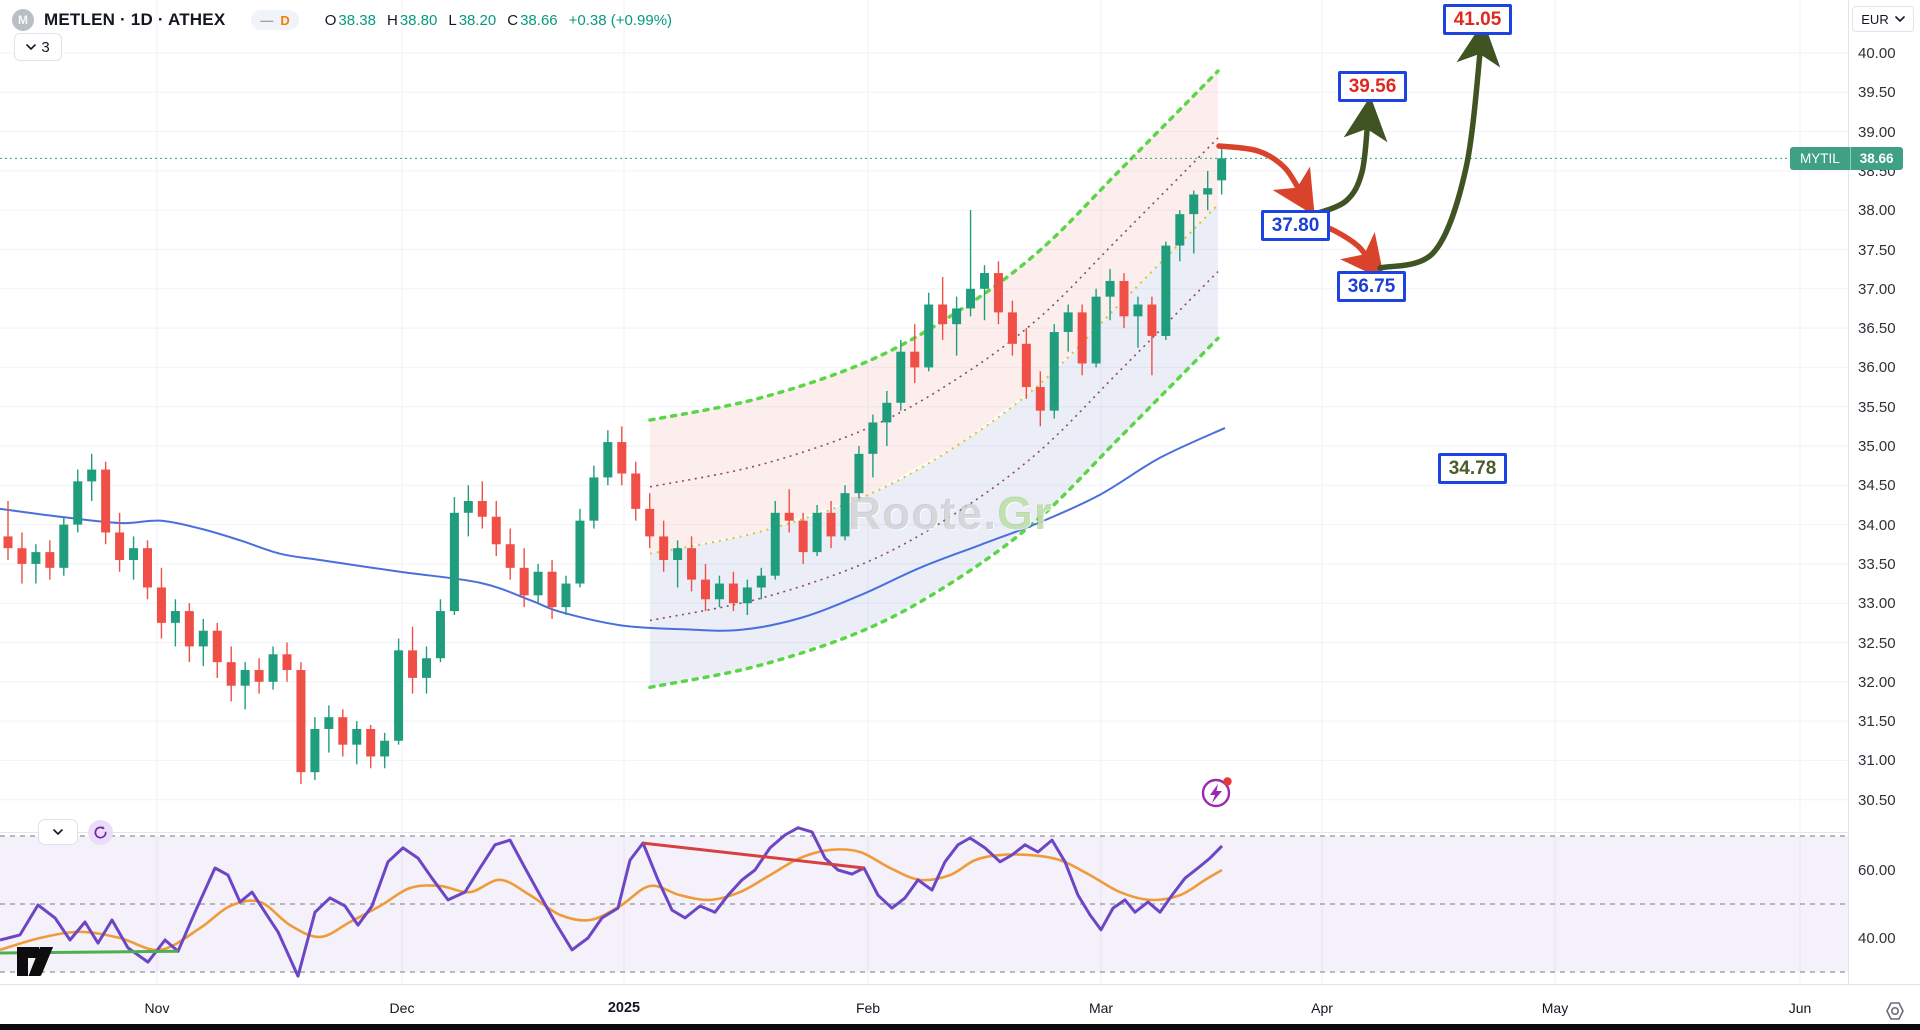 This screenshot has width=1920, height=1030. What do you see at coordinates (868, 1008) in the screenshot?
I see `time-axis-label: Feb` at bounding box center [868, 1008].